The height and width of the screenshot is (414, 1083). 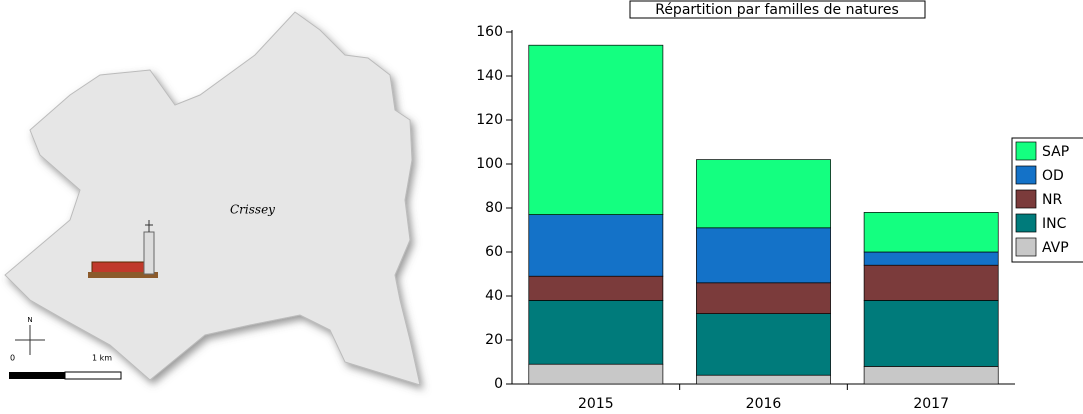 What do you see at coordinates (494, 296) in the screenshot?
I see `y-tick-label: 40` at bounding box center [494, 296].